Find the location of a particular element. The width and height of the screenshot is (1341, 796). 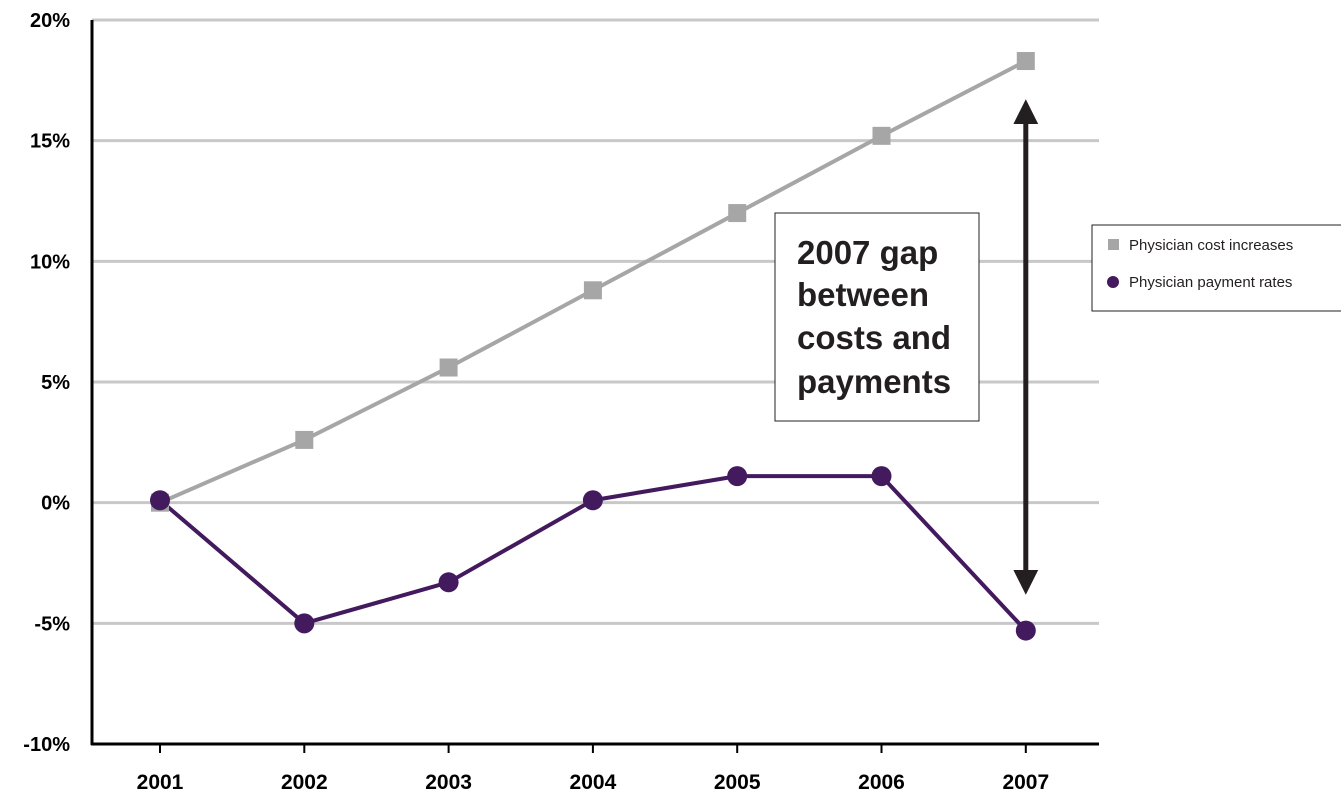

legend-box is located at coordinates (1216, 268).